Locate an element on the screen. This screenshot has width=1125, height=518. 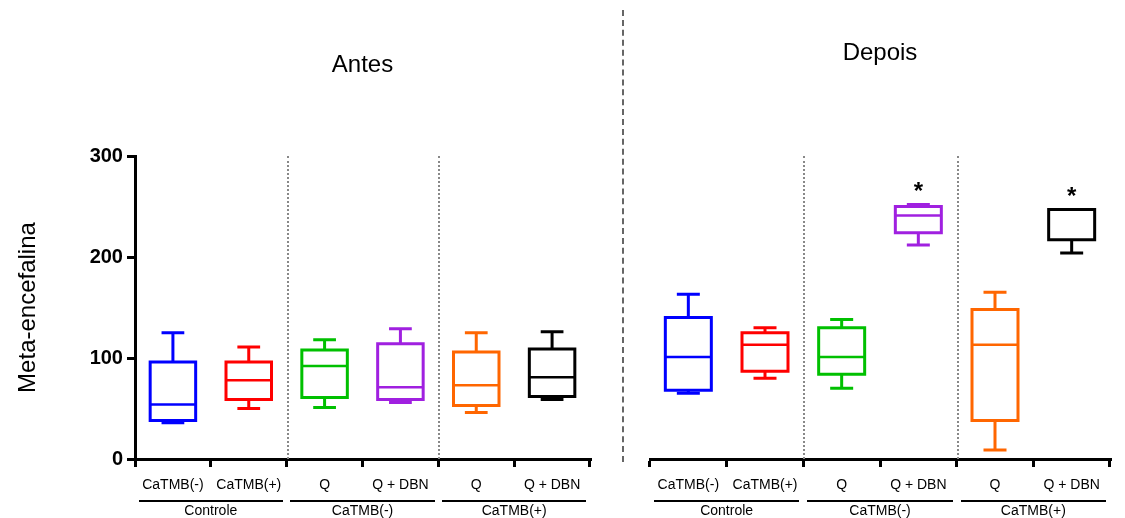
y-tick-label: 200 is located at coordinates (106, 255).